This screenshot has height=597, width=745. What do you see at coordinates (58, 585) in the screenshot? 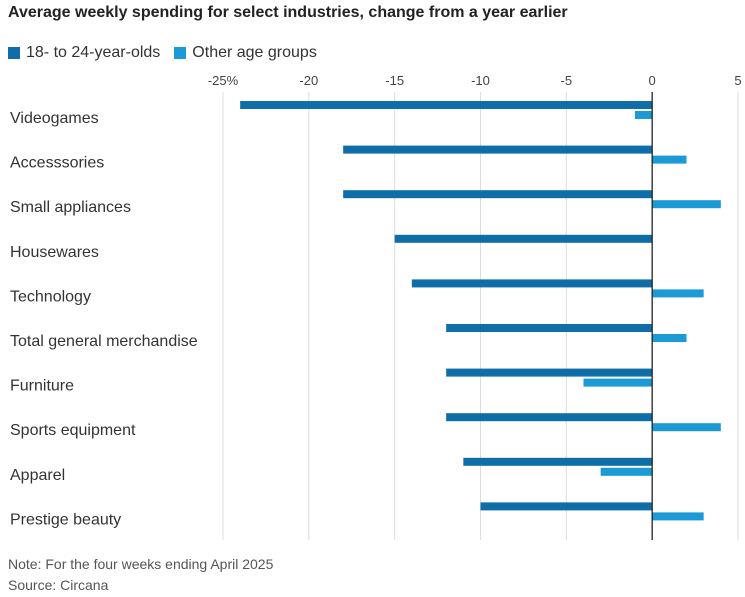
I see `chart-source: Source: Circana` at bounding box center [58, 585].